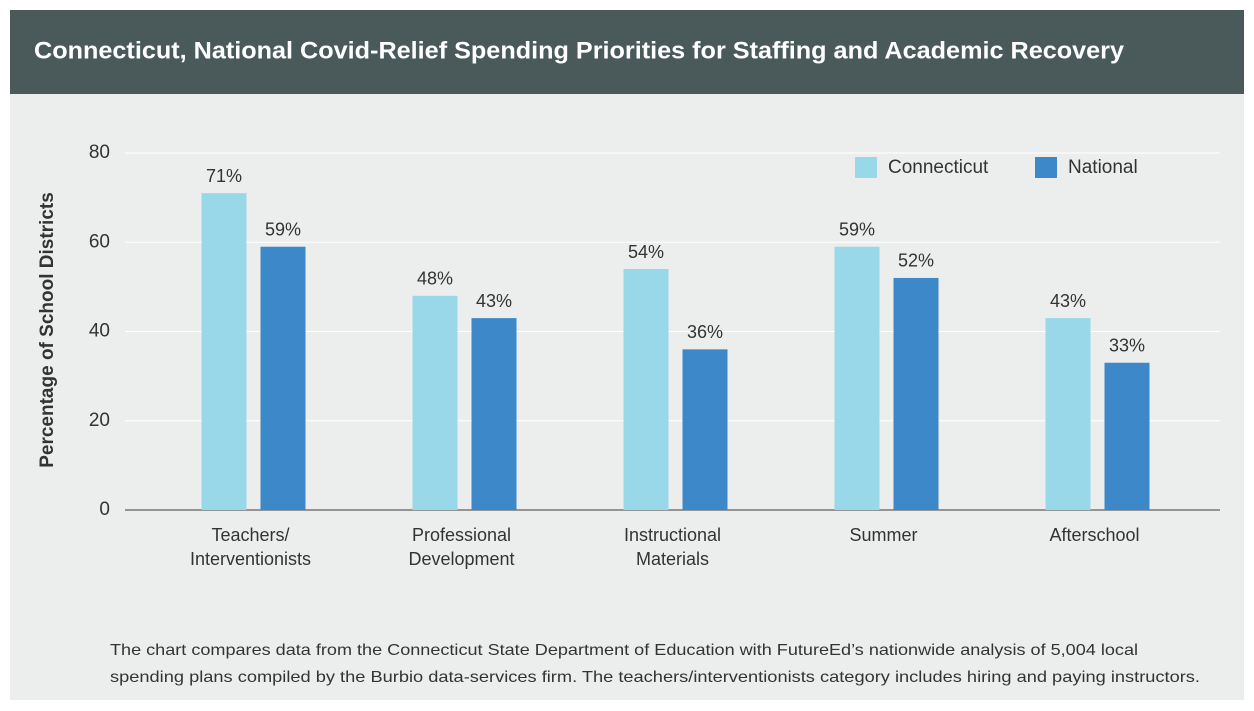 This screenshot has width=1254, height=711. Describe the element at coordinates (99, 152) in the screenshot. I see `y-tick-label: 80` at that location.